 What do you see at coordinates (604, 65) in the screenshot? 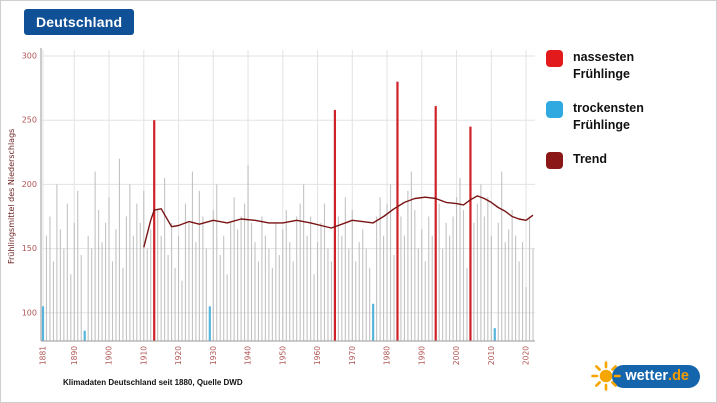
I see `legend-label-wettest: nassesten Frühlinge` at bounding box center [604, 65].